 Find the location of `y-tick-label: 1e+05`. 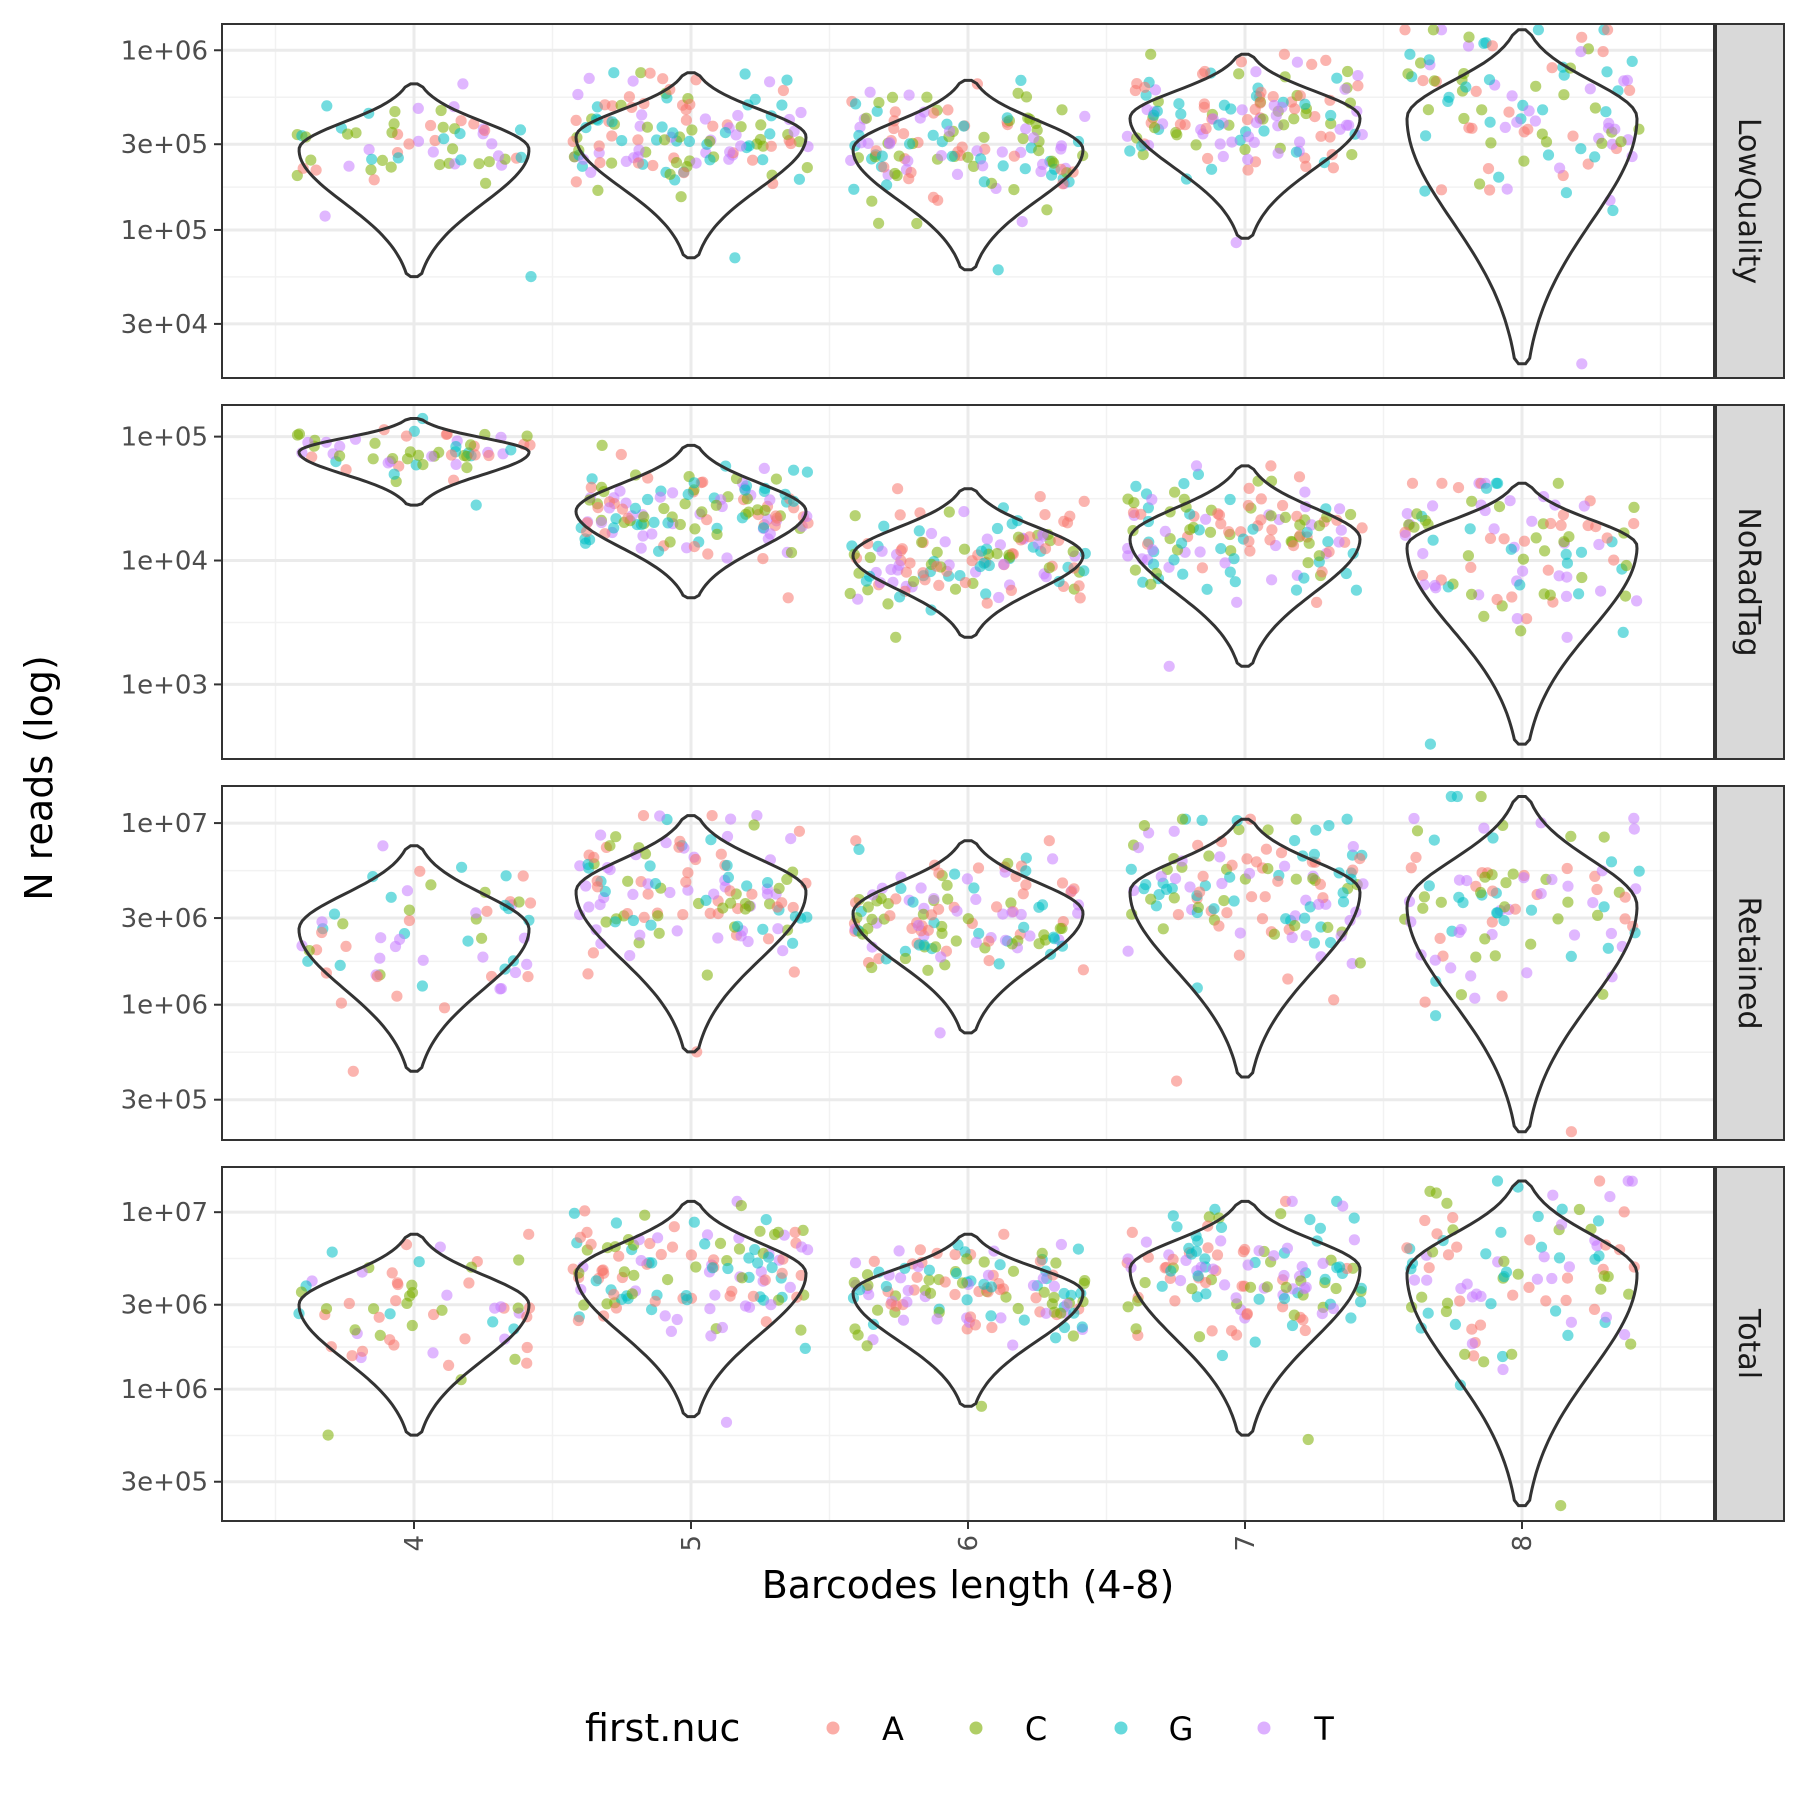

y-tick-label: 1e+05 is located at coordinates (164, 231).